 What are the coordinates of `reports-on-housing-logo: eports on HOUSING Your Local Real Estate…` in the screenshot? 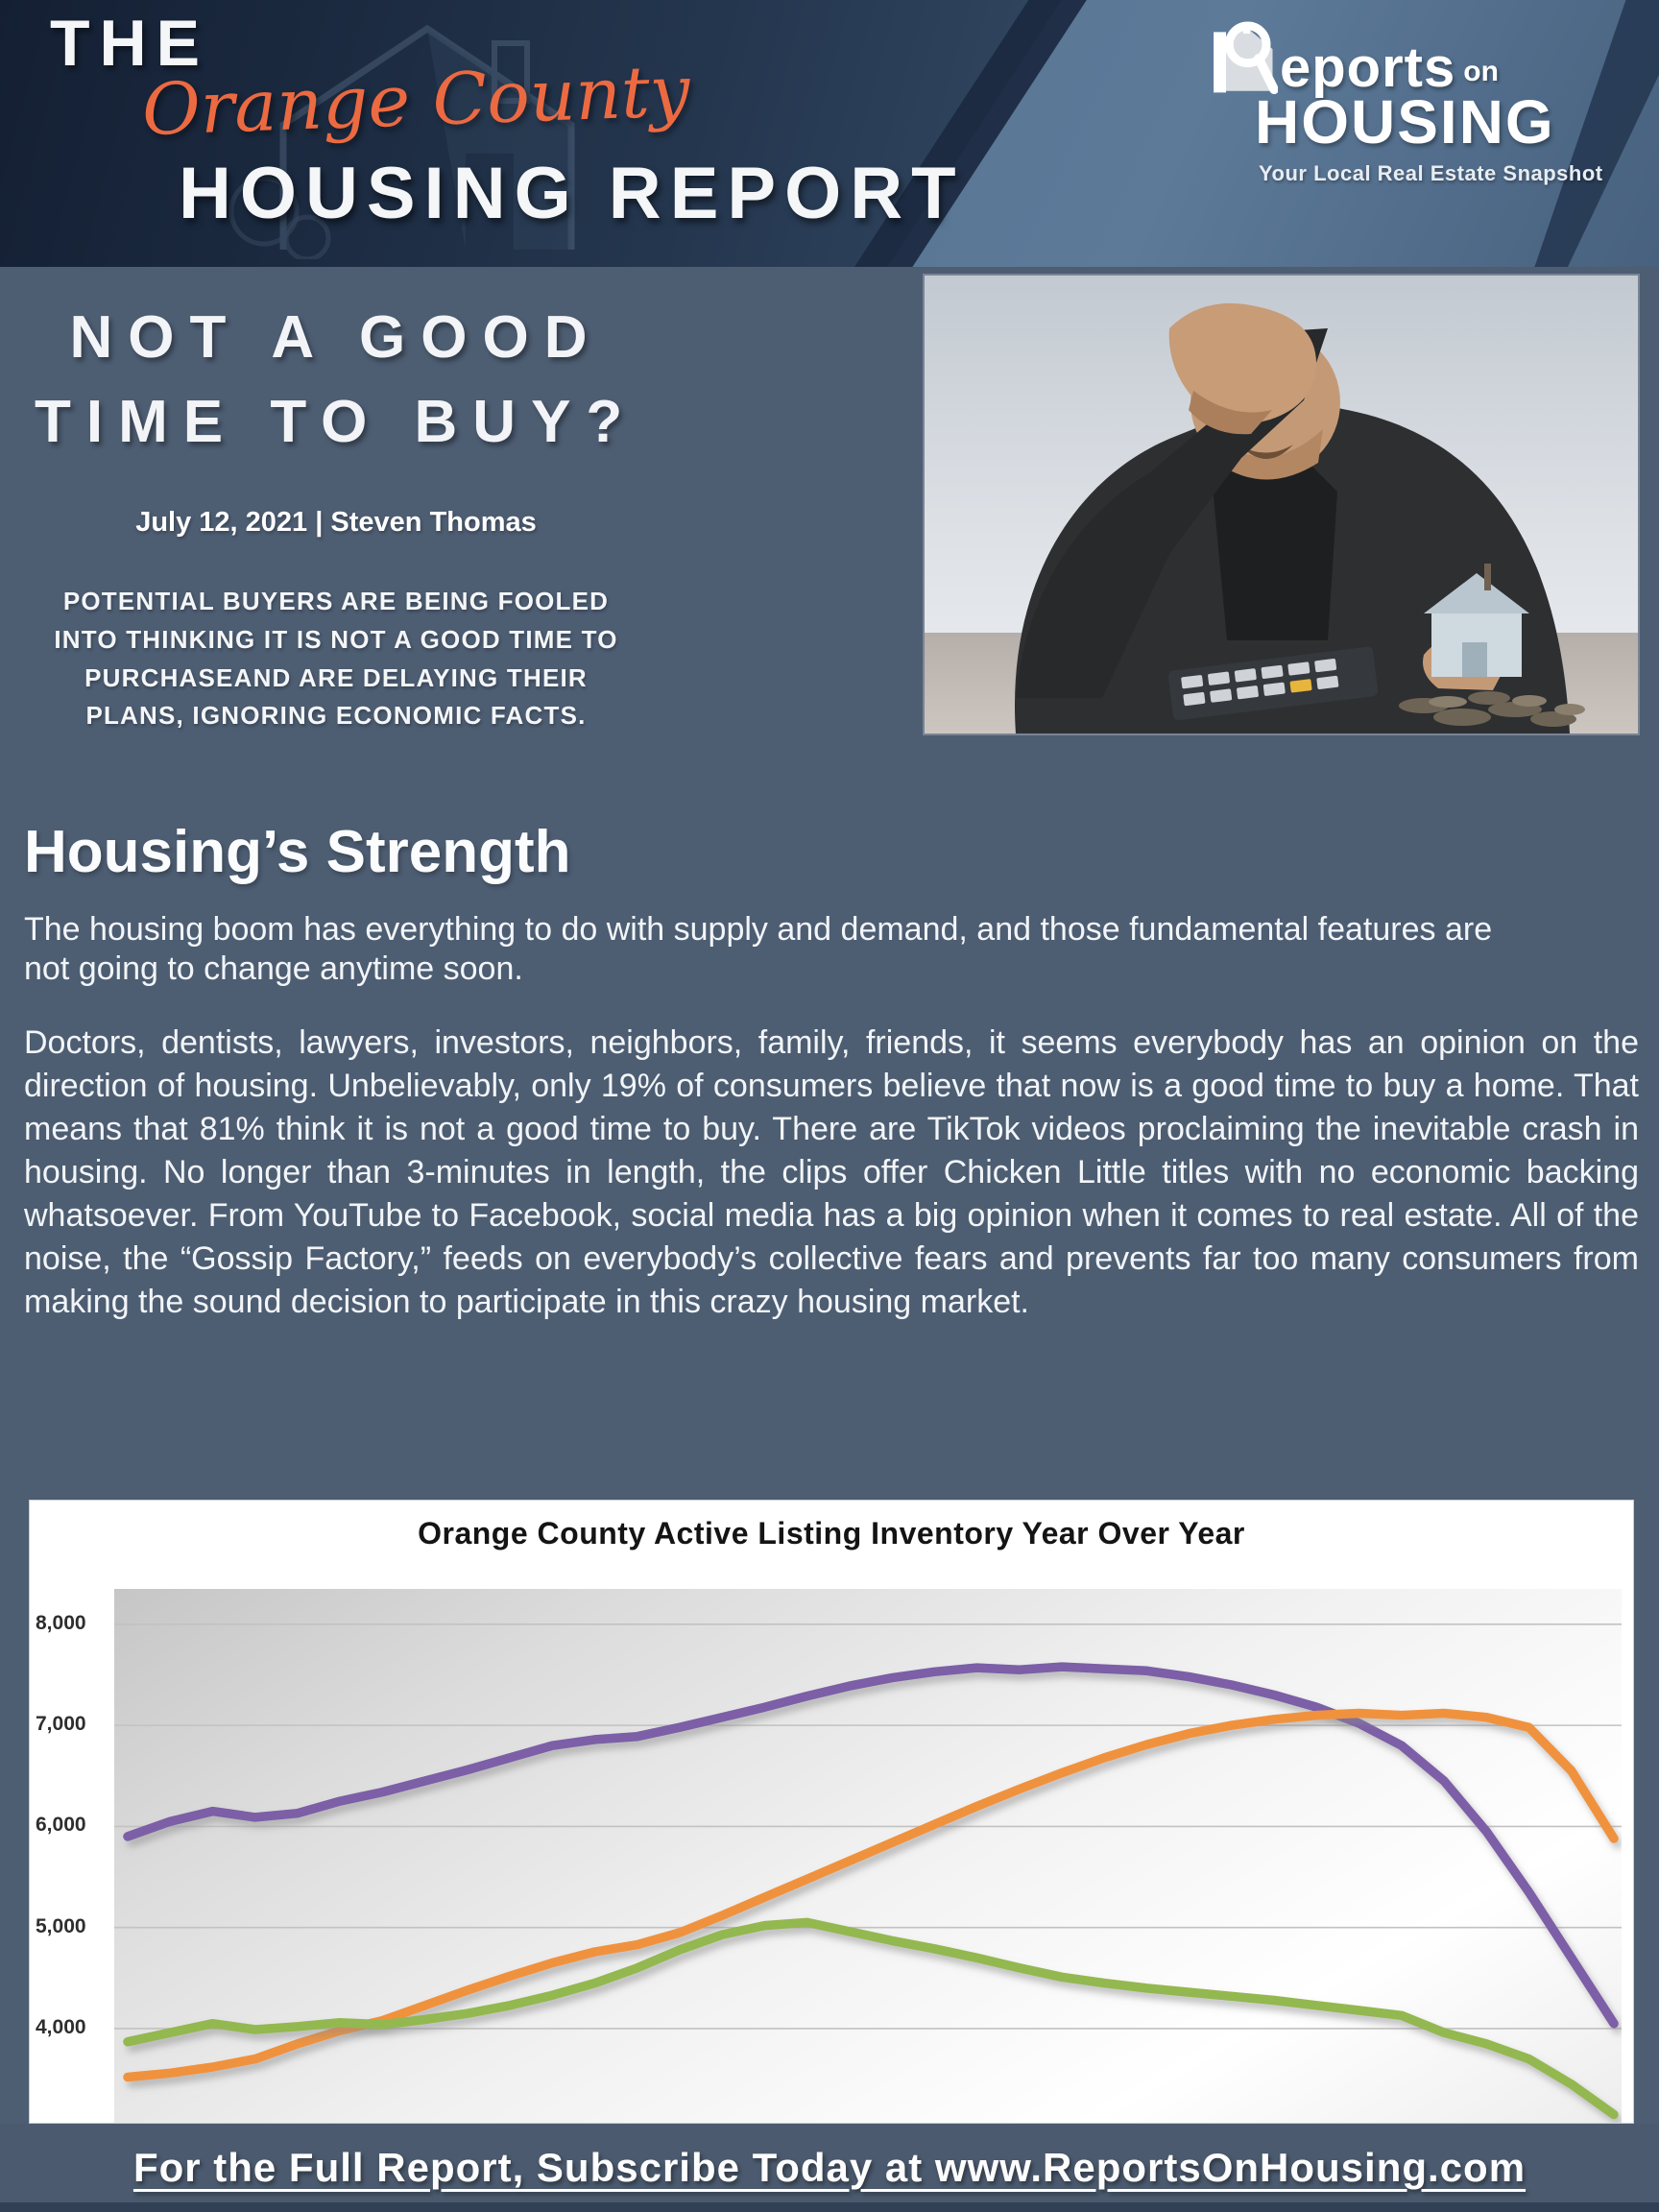 It's located at (1416, 99).